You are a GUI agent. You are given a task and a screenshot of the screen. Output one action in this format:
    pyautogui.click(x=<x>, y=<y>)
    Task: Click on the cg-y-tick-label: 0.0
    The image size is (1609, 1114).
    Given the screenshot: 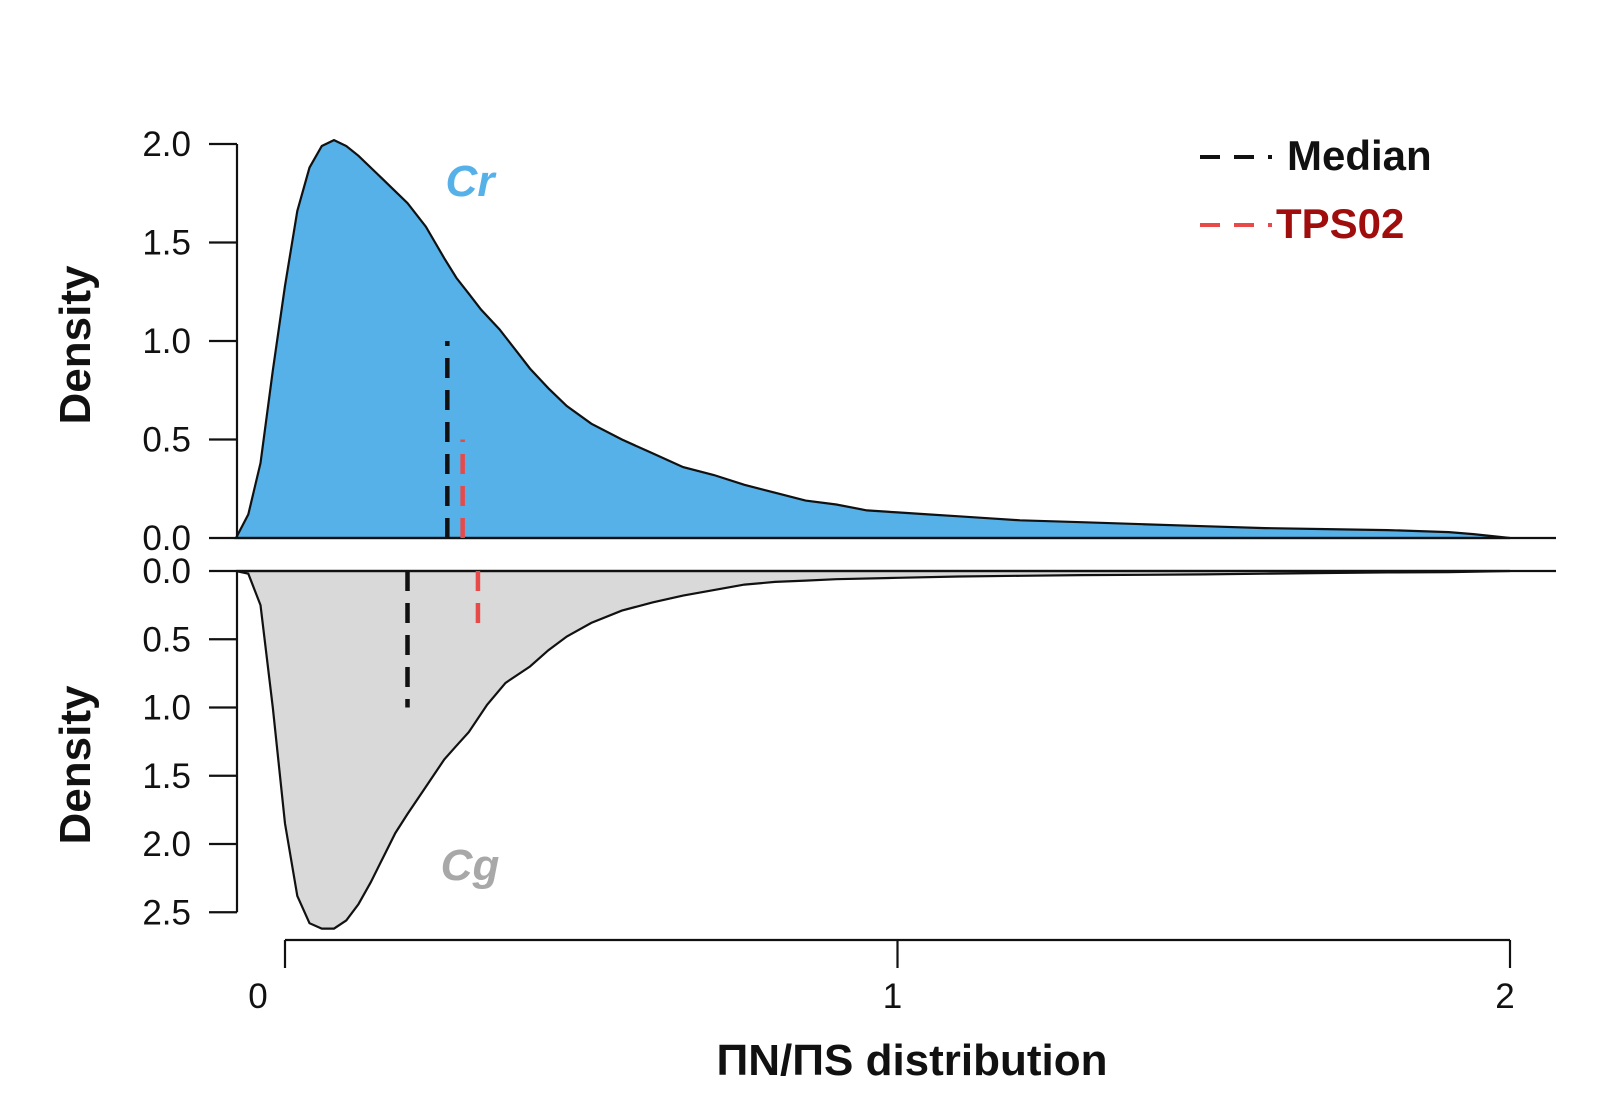 What is the action you would take?
    pyautogui.click(x=166, y=571)
    